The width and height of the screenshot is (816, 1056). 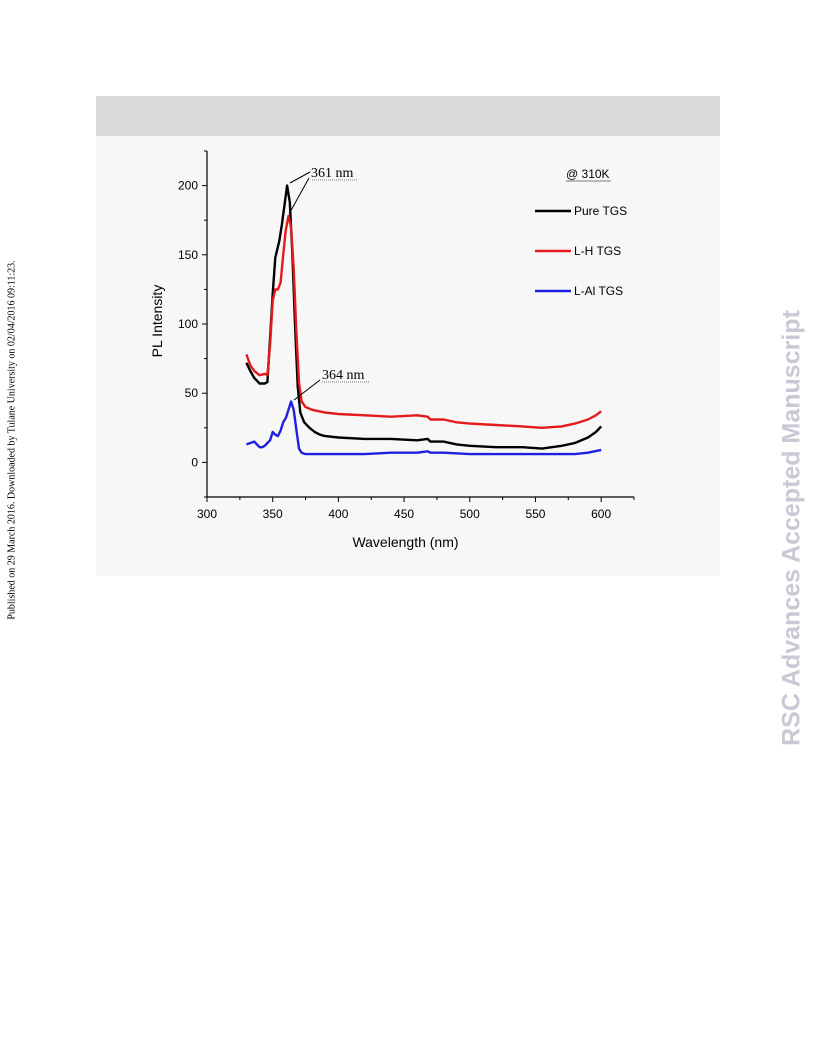 I want to click on series-line-l-h-tgs, so click(x=423, y=321).